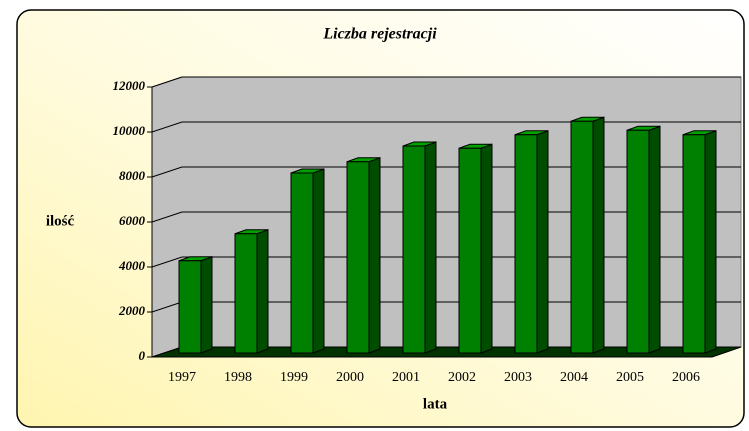 The image size is (749, 431). I want to click on y-tick-label: 2000, so click(132, 310).